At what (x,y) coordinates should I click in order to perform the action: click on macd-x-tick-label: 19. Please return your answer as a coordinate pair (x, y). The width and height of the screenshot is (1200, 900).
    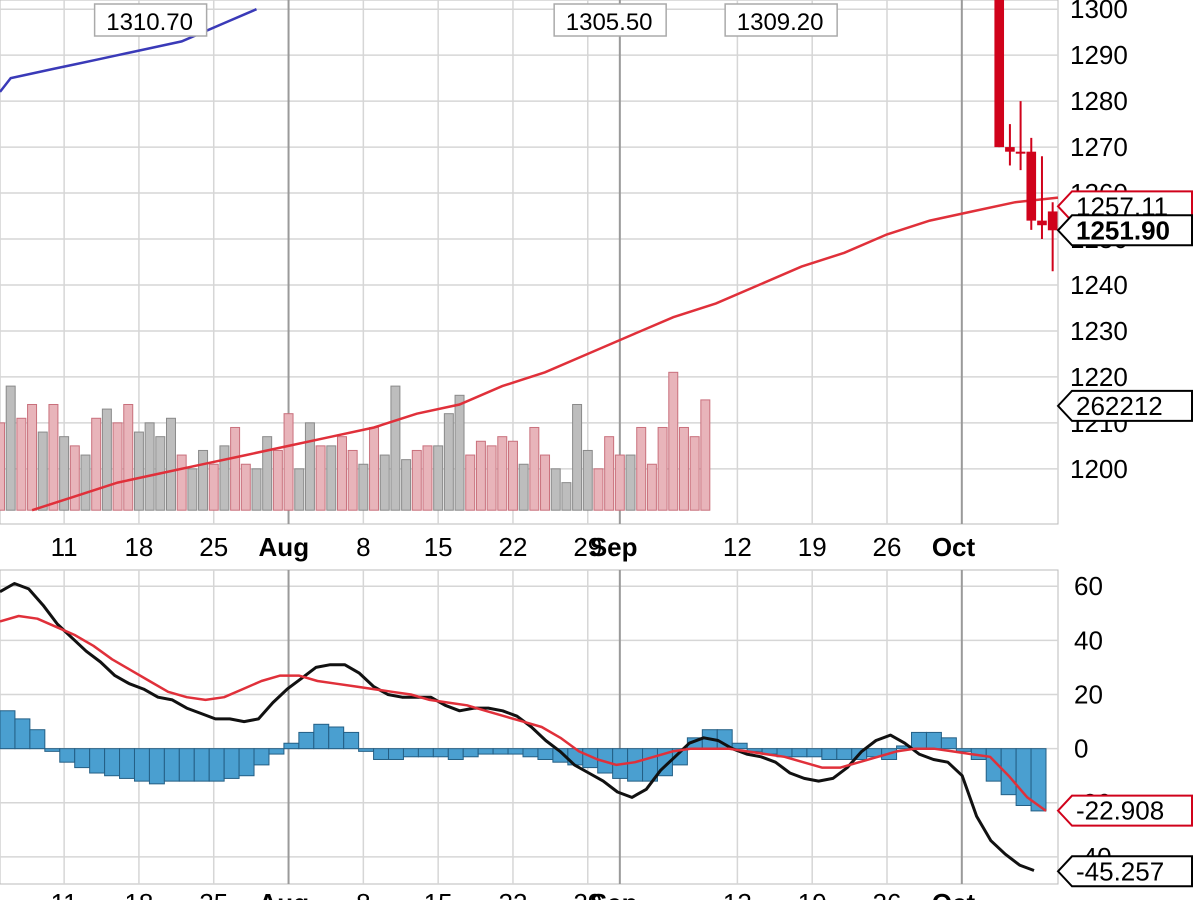
    Looking at the image, I should click on (812, 894).